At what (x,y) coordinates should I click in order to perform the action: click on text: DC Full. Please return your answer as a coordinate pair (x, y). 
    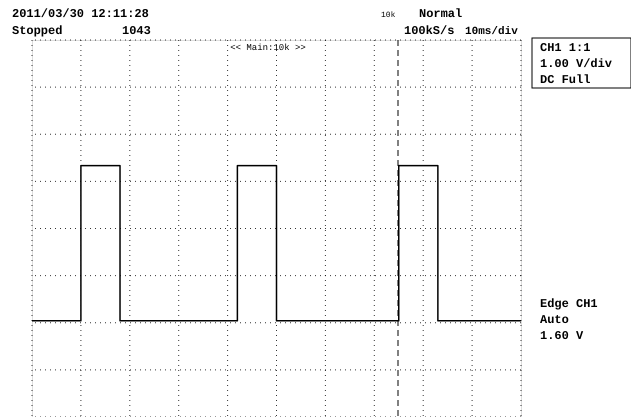
    Looking at the image, I should click on (565, 80).